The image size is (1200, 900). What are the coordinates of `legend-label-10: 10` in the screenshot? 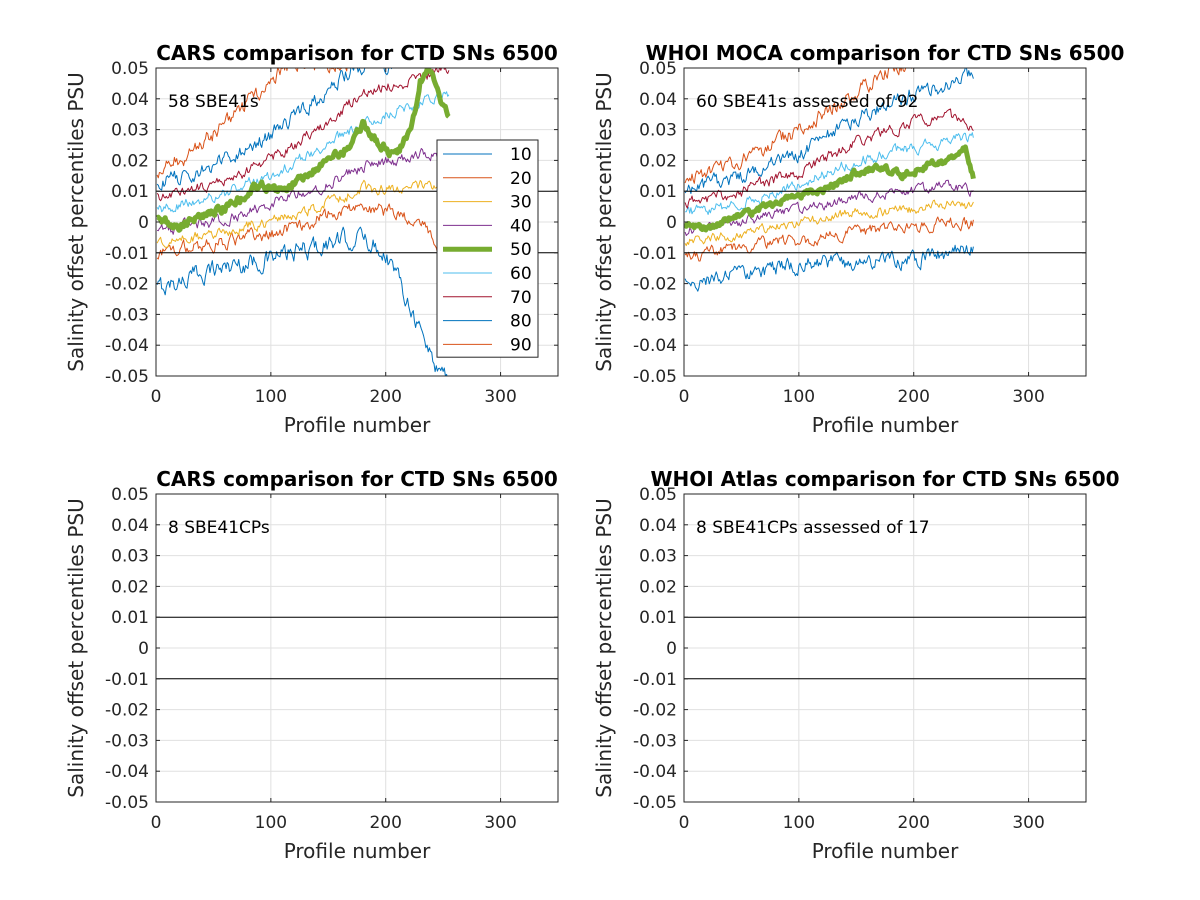 It's located at (521, 155).